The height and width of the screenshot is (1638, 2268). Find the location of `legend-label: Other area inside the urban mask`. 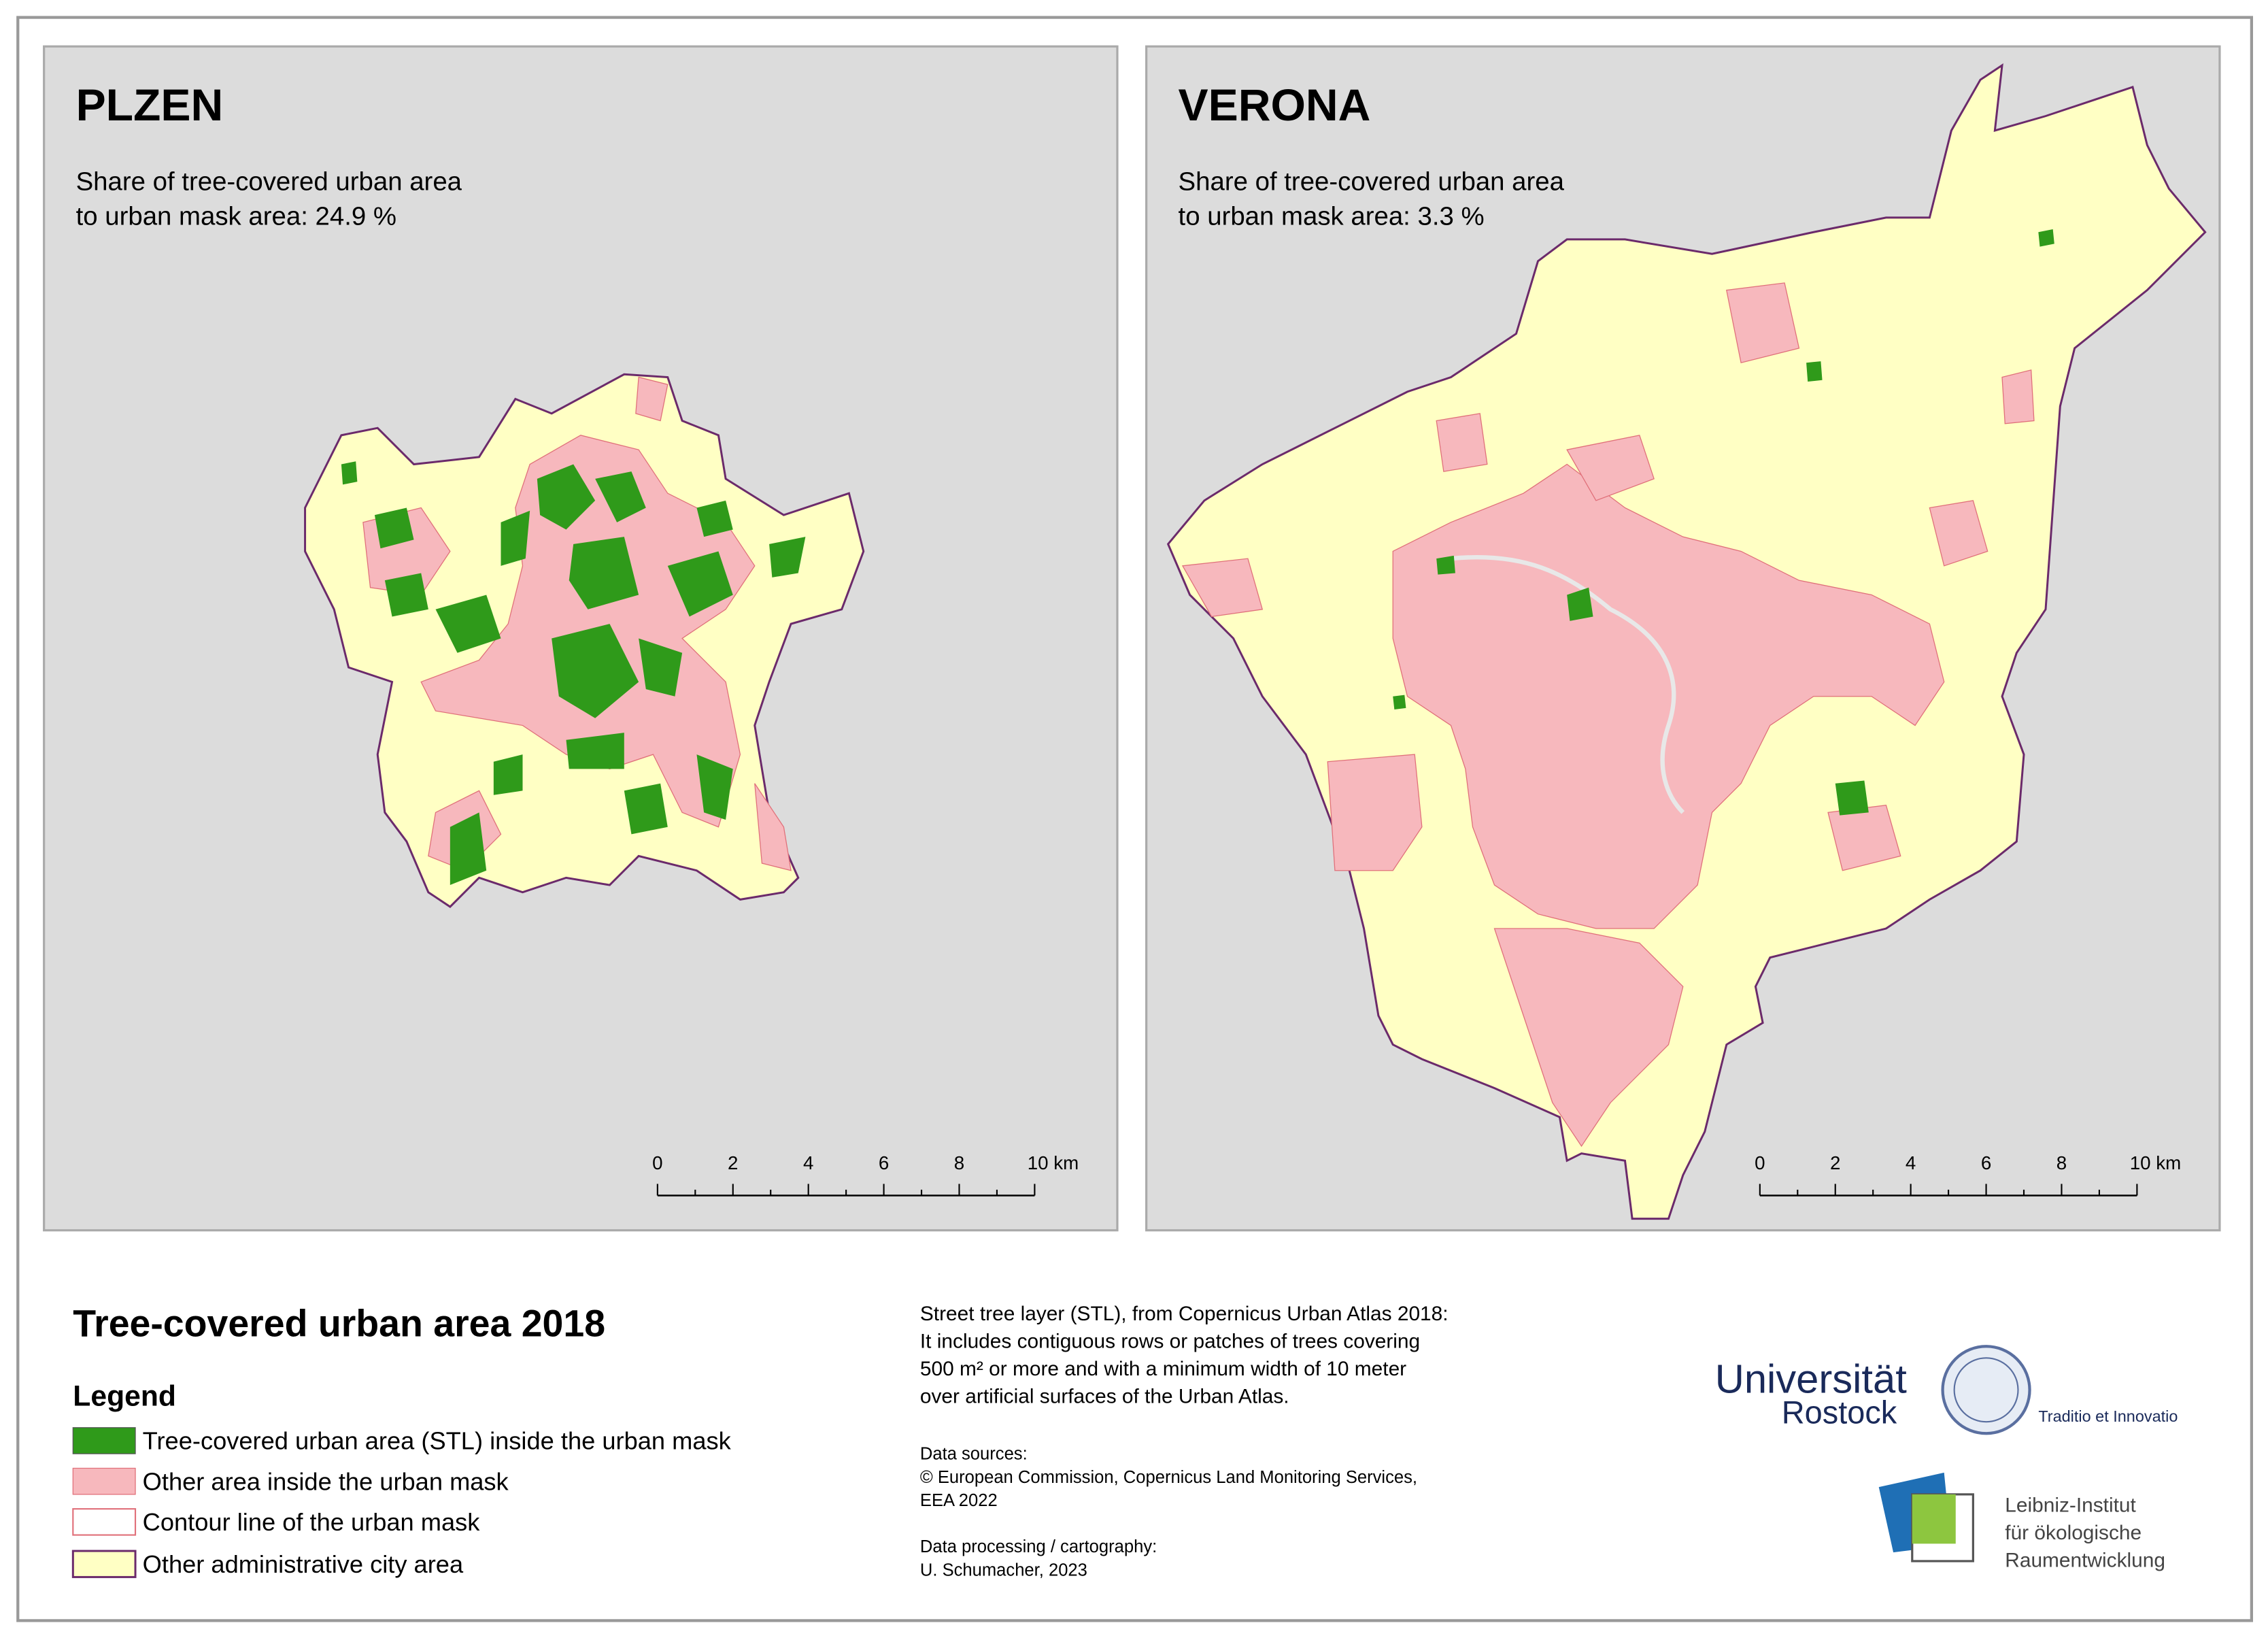

legend-label: Other area inside the urban mask is located at coordinates (326, 1481).